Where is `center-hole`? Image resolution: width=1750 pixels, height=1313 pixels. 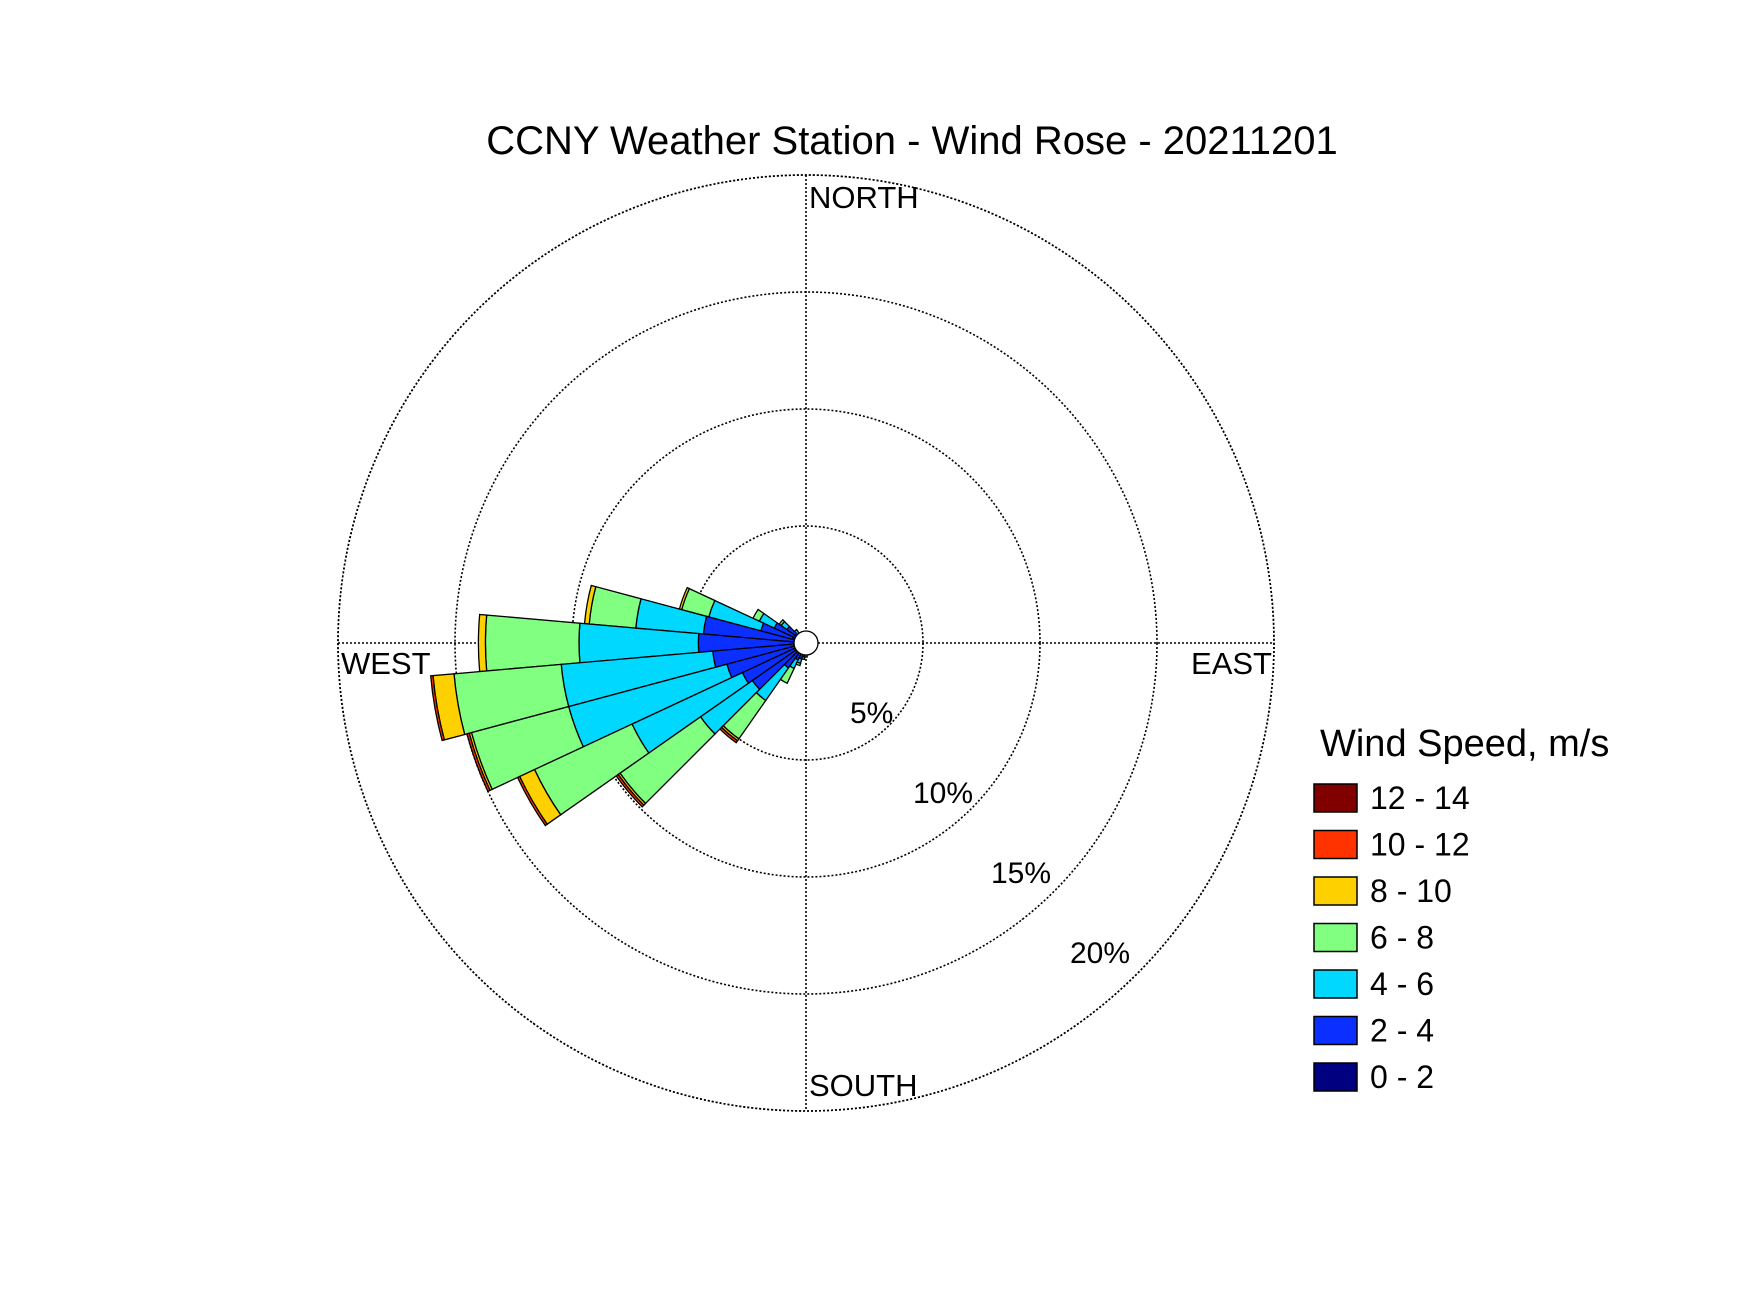
center-hole is located at coordinates (806, 643).